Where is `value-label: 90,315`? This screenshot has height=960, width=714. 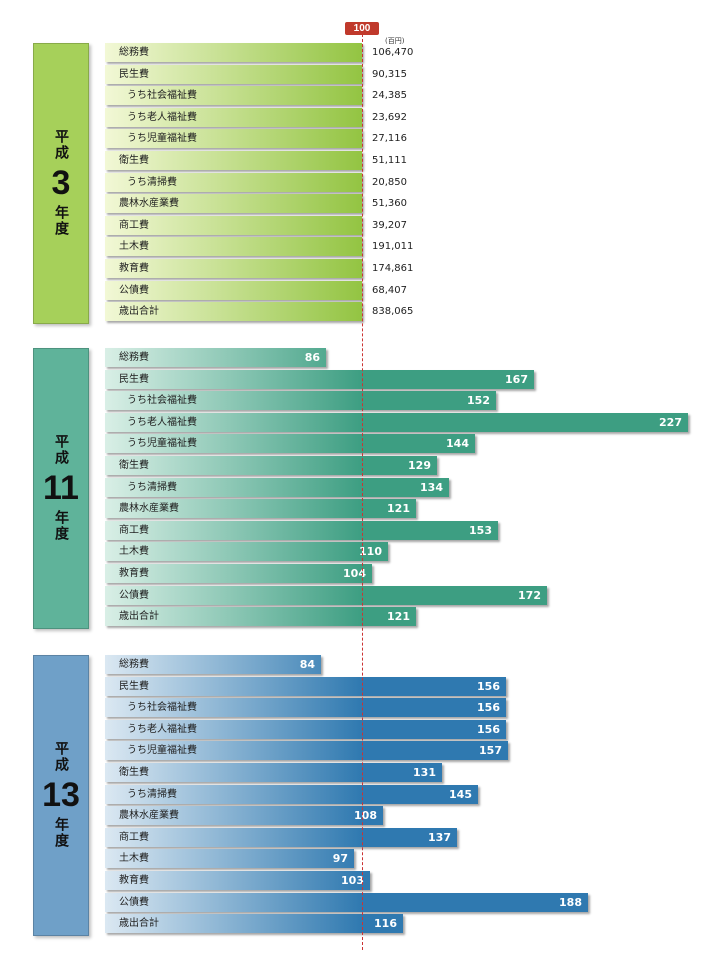 value-label: 90,315 is located at coordinates (389, 74).